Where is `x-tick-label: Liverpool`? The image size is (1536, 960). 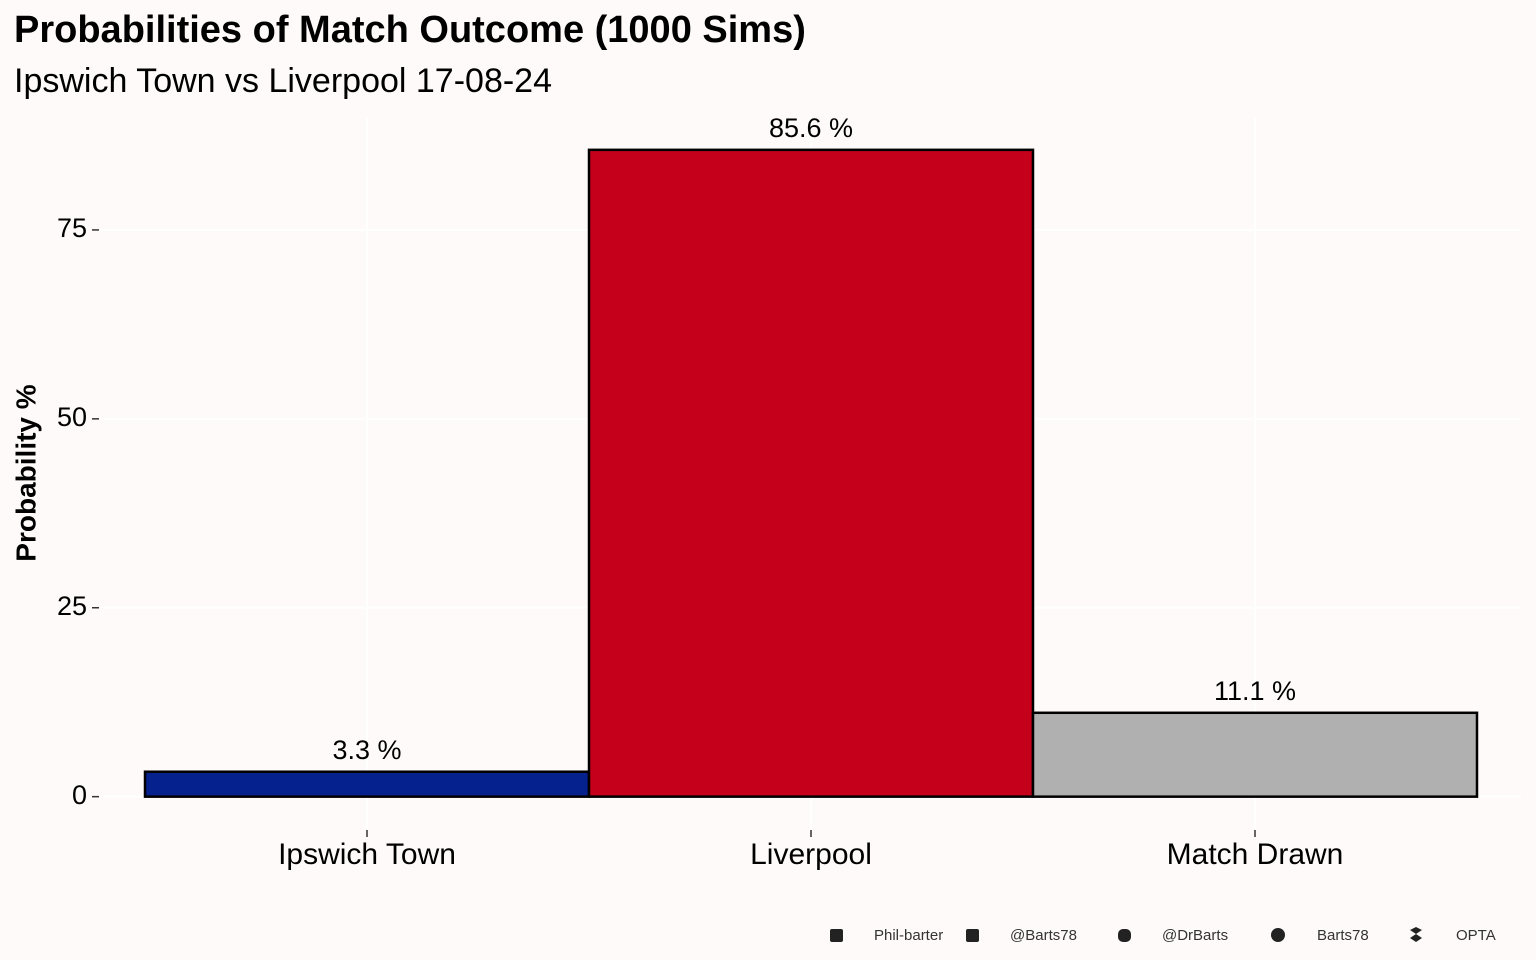
x-tick-label: Liverpool is located at coordinates (811, 854).